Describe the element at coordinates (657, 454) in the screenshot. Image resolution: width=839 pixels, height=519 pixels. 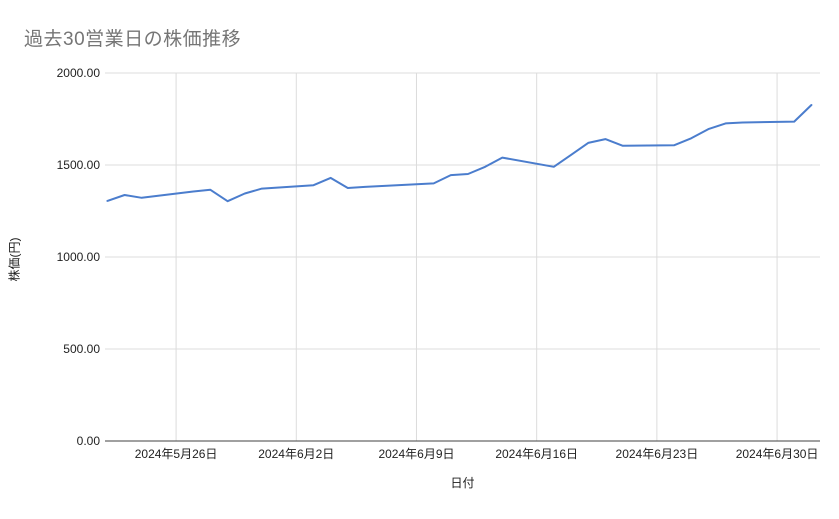
I see `x-tick-label: 2024年6月23日` at that location.